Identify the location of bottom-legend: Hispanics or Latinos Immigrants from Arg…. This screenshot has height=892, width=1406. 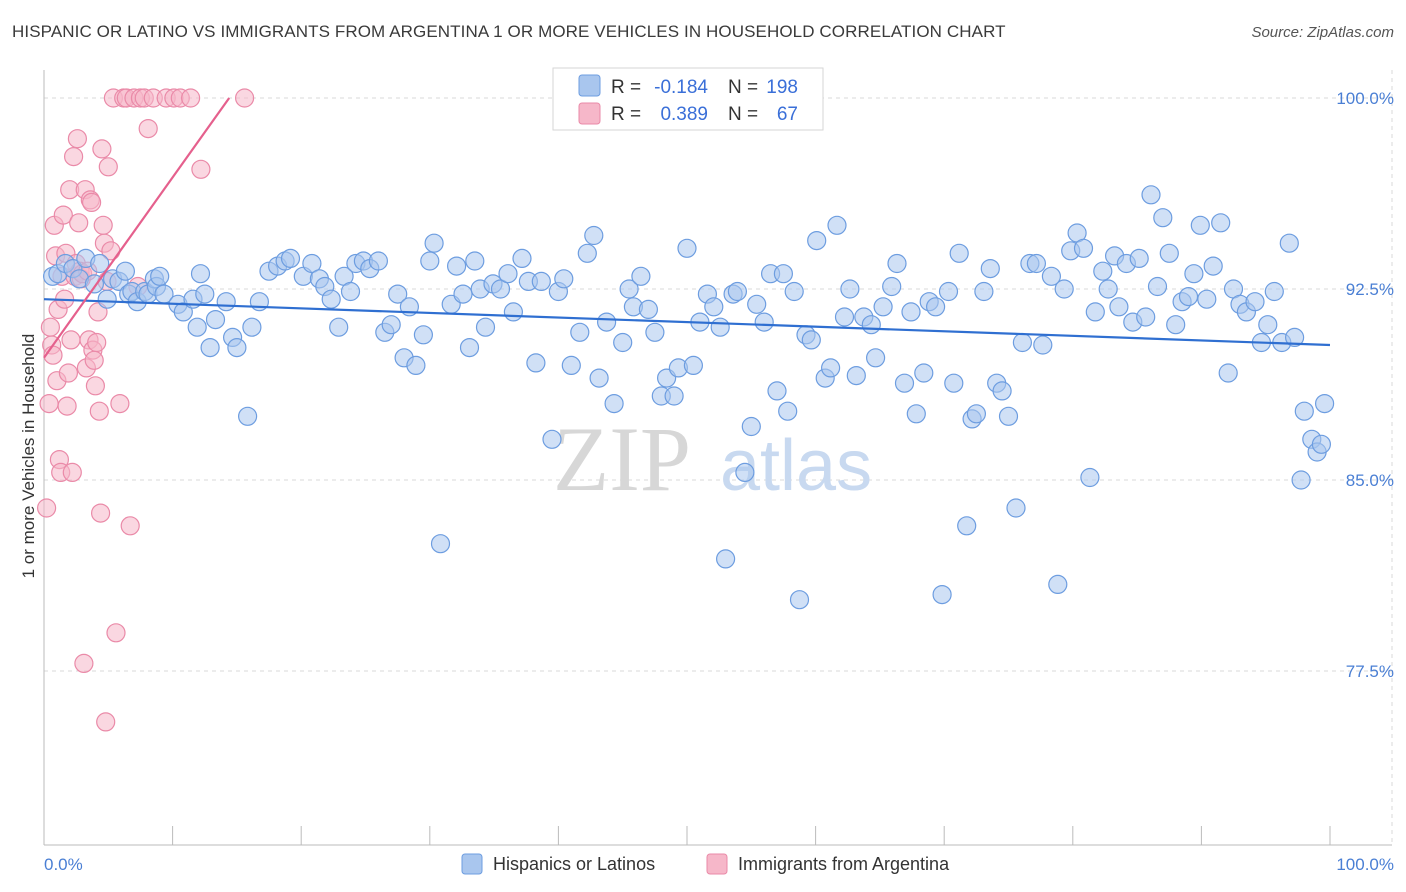
(705, 864).